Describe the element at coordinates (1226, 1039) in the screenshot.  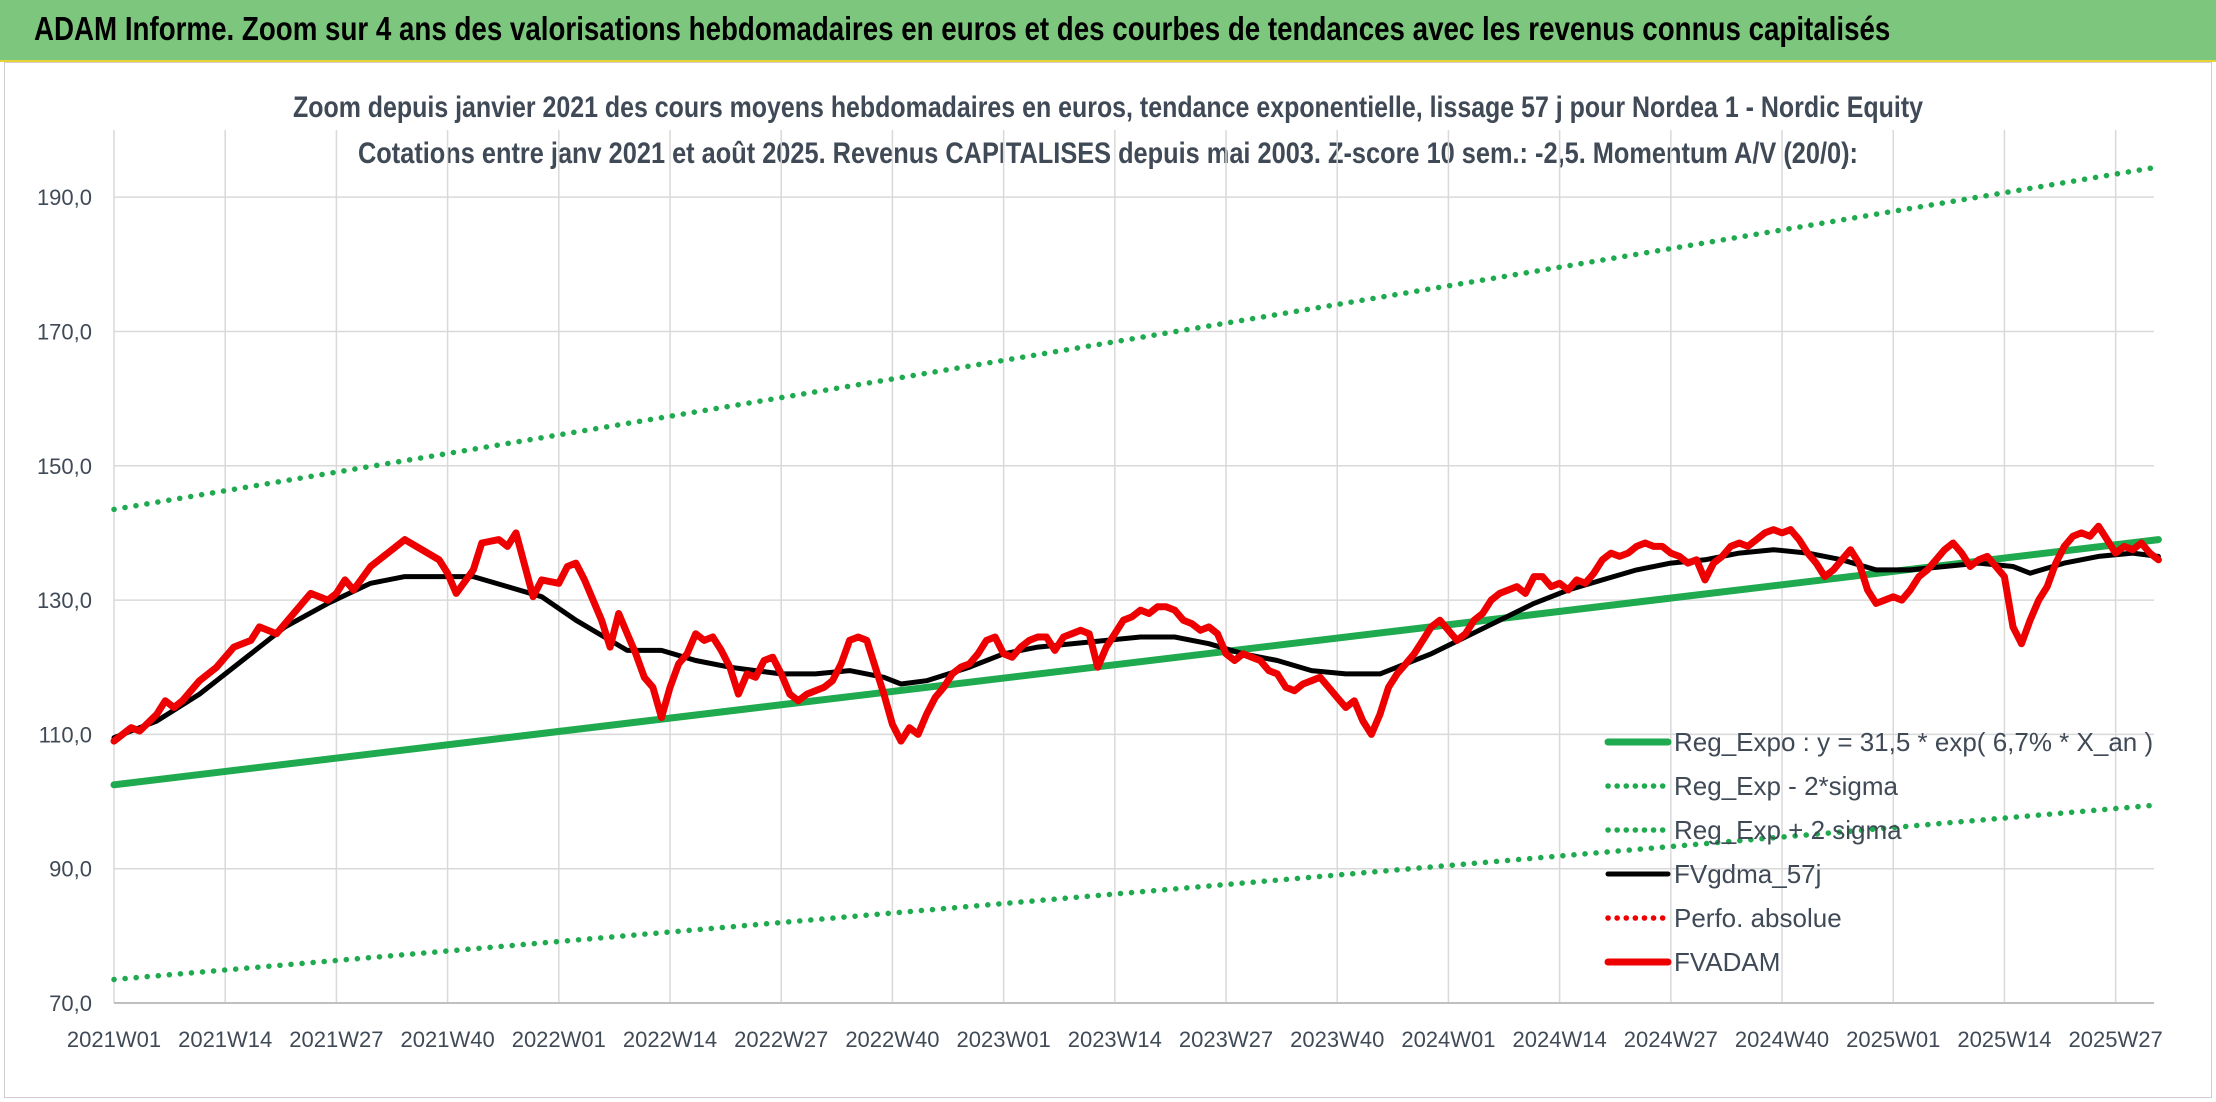
I see `x-tick-label: 2023W27` at that location.